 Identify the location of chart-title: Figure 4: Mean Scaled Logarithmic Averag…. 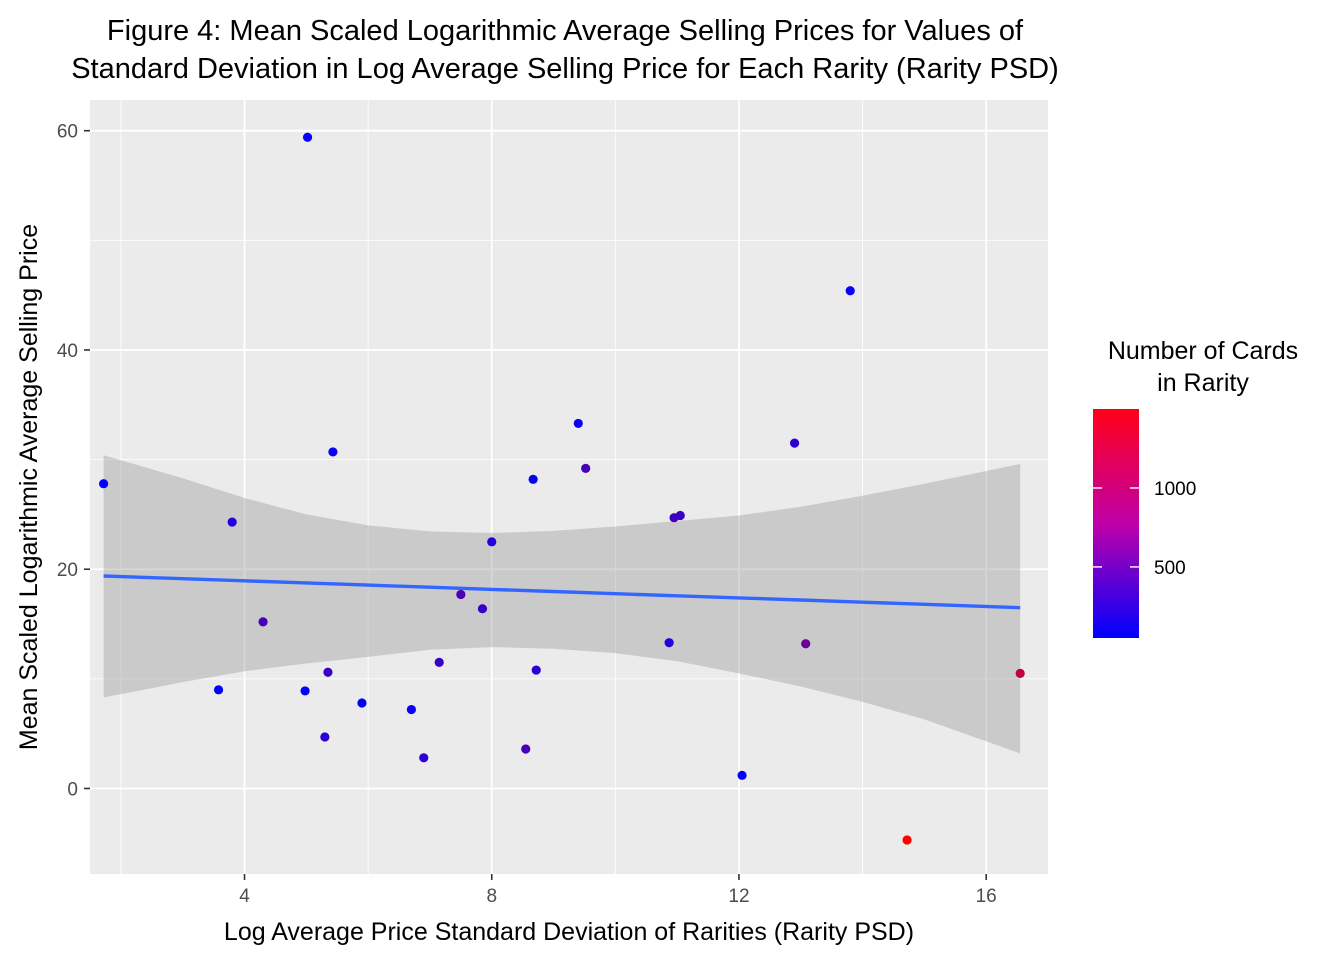
(565, 50).